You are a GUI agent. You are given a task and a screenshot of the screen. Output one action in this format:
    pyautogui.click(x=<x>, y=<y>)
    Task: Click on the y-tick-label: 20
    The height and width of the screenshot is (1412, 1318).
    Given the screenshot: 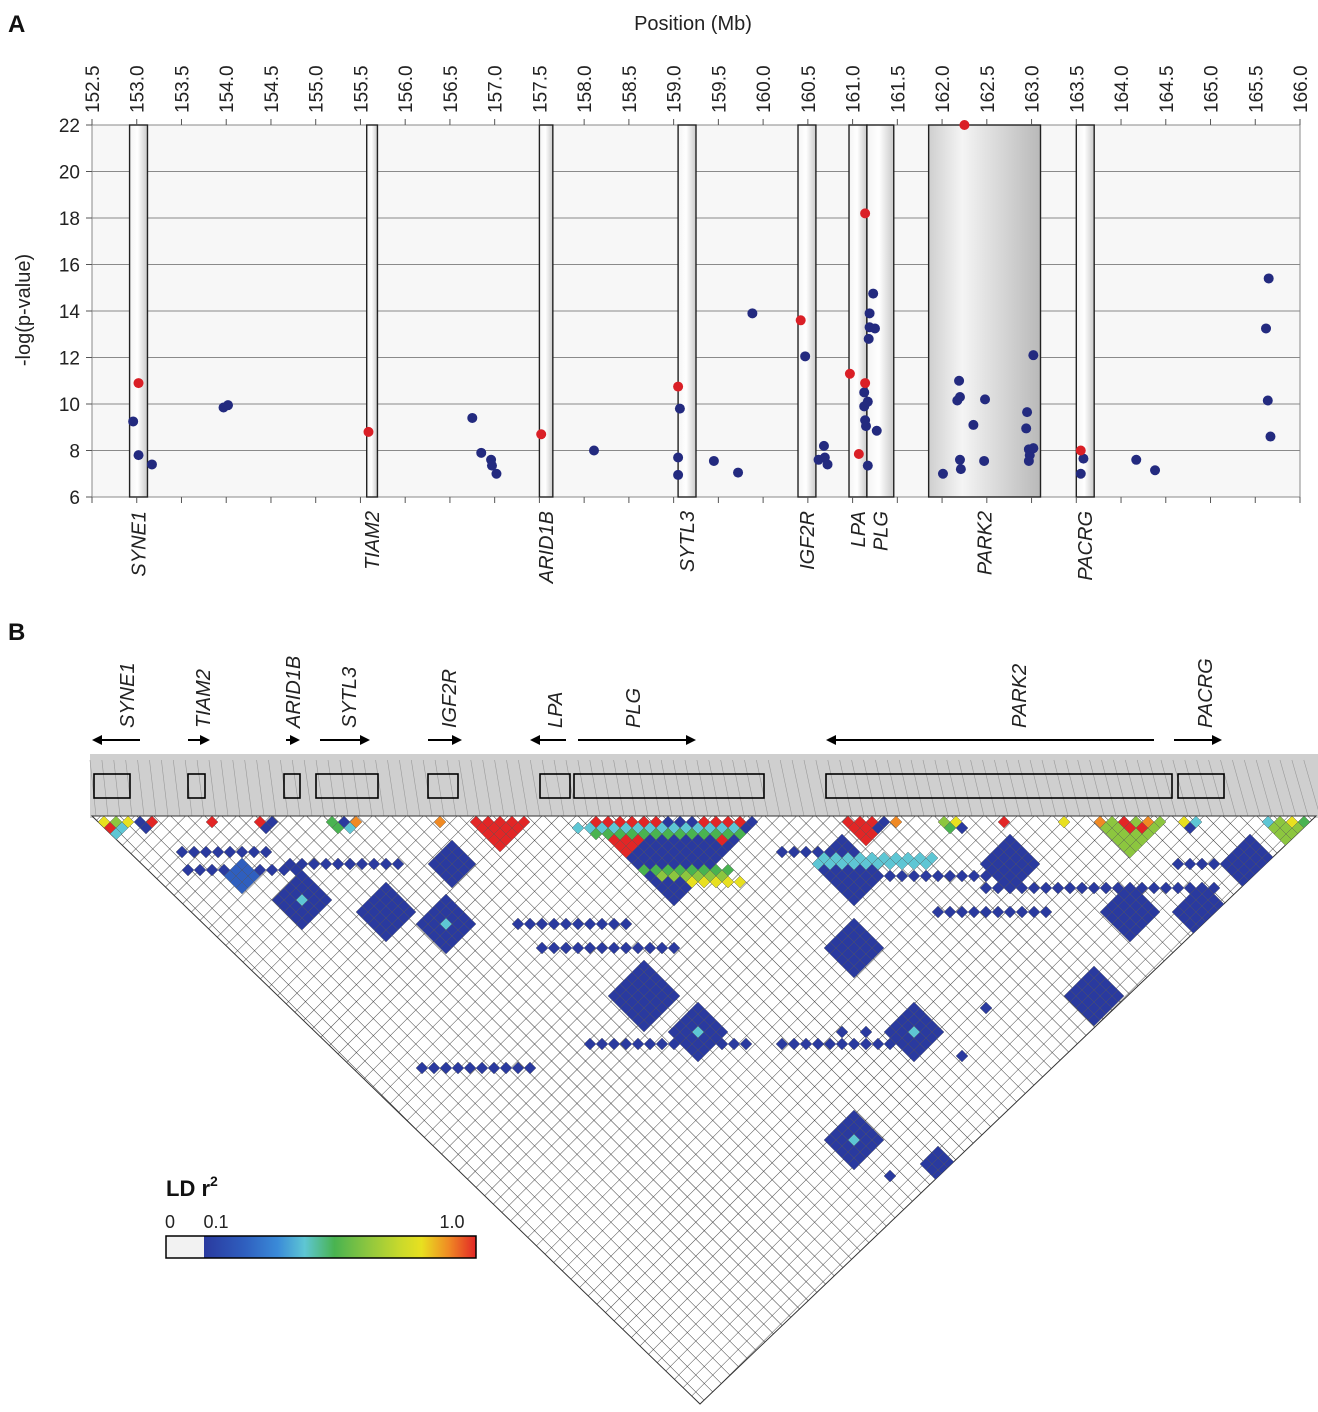 What is the action you would take?
    pyautogui.click(x=69, y=173)
    